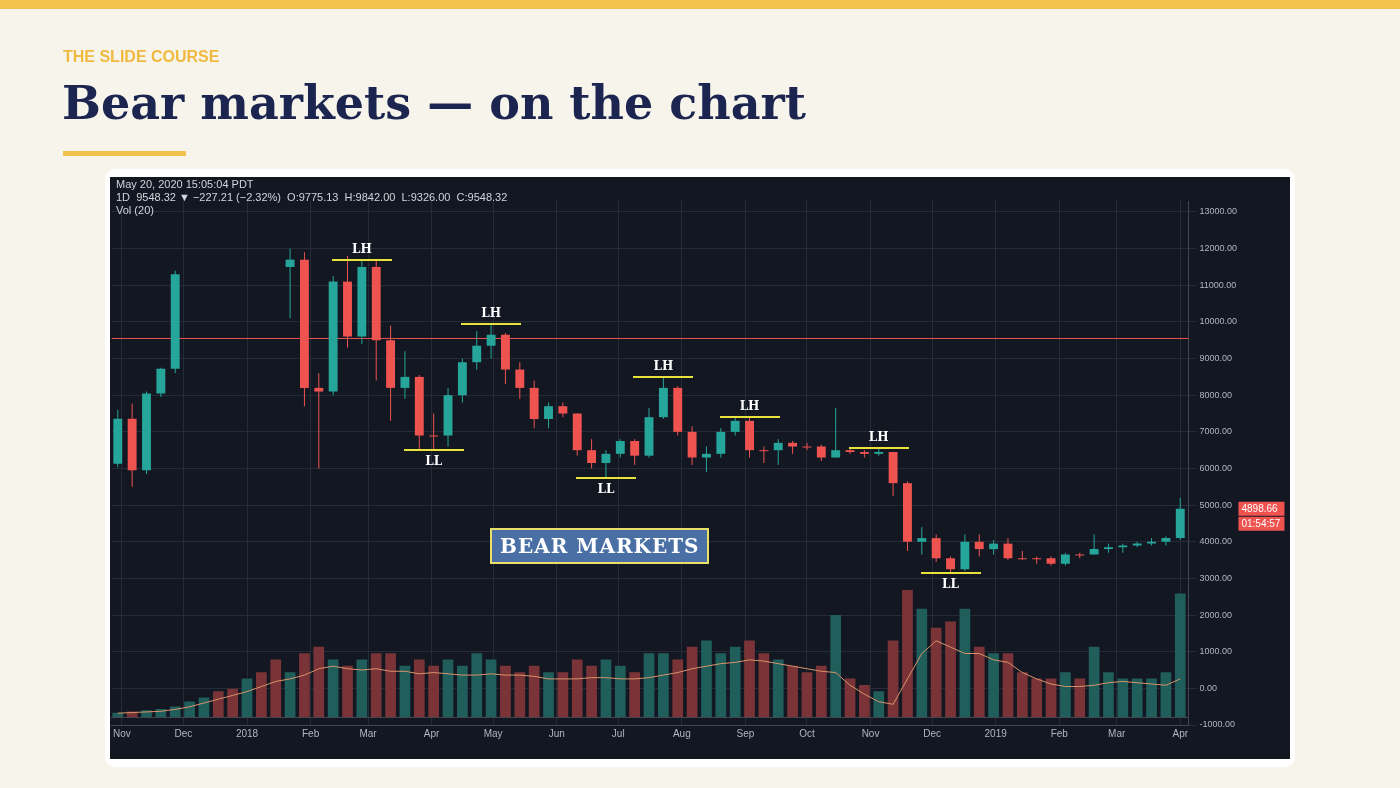  I want to click on x-tick-label: Jul, so click(618, 733).